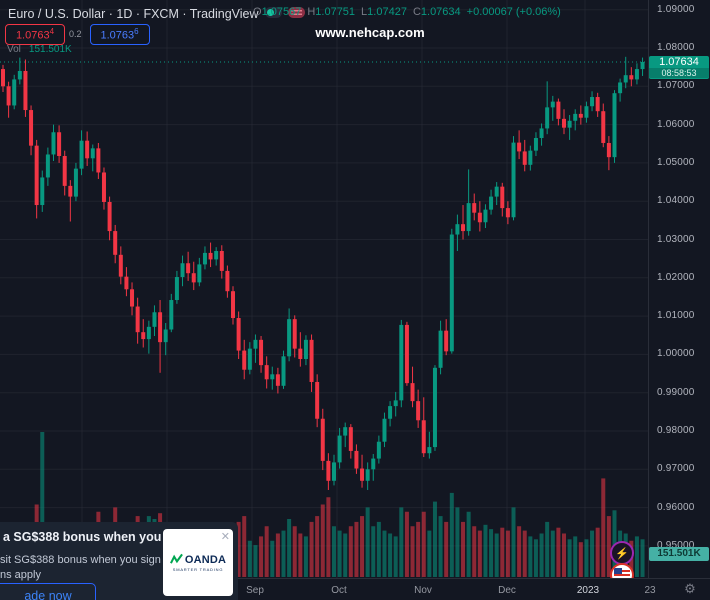  I want to click on spread-value: 0.2, so click(75, 34).